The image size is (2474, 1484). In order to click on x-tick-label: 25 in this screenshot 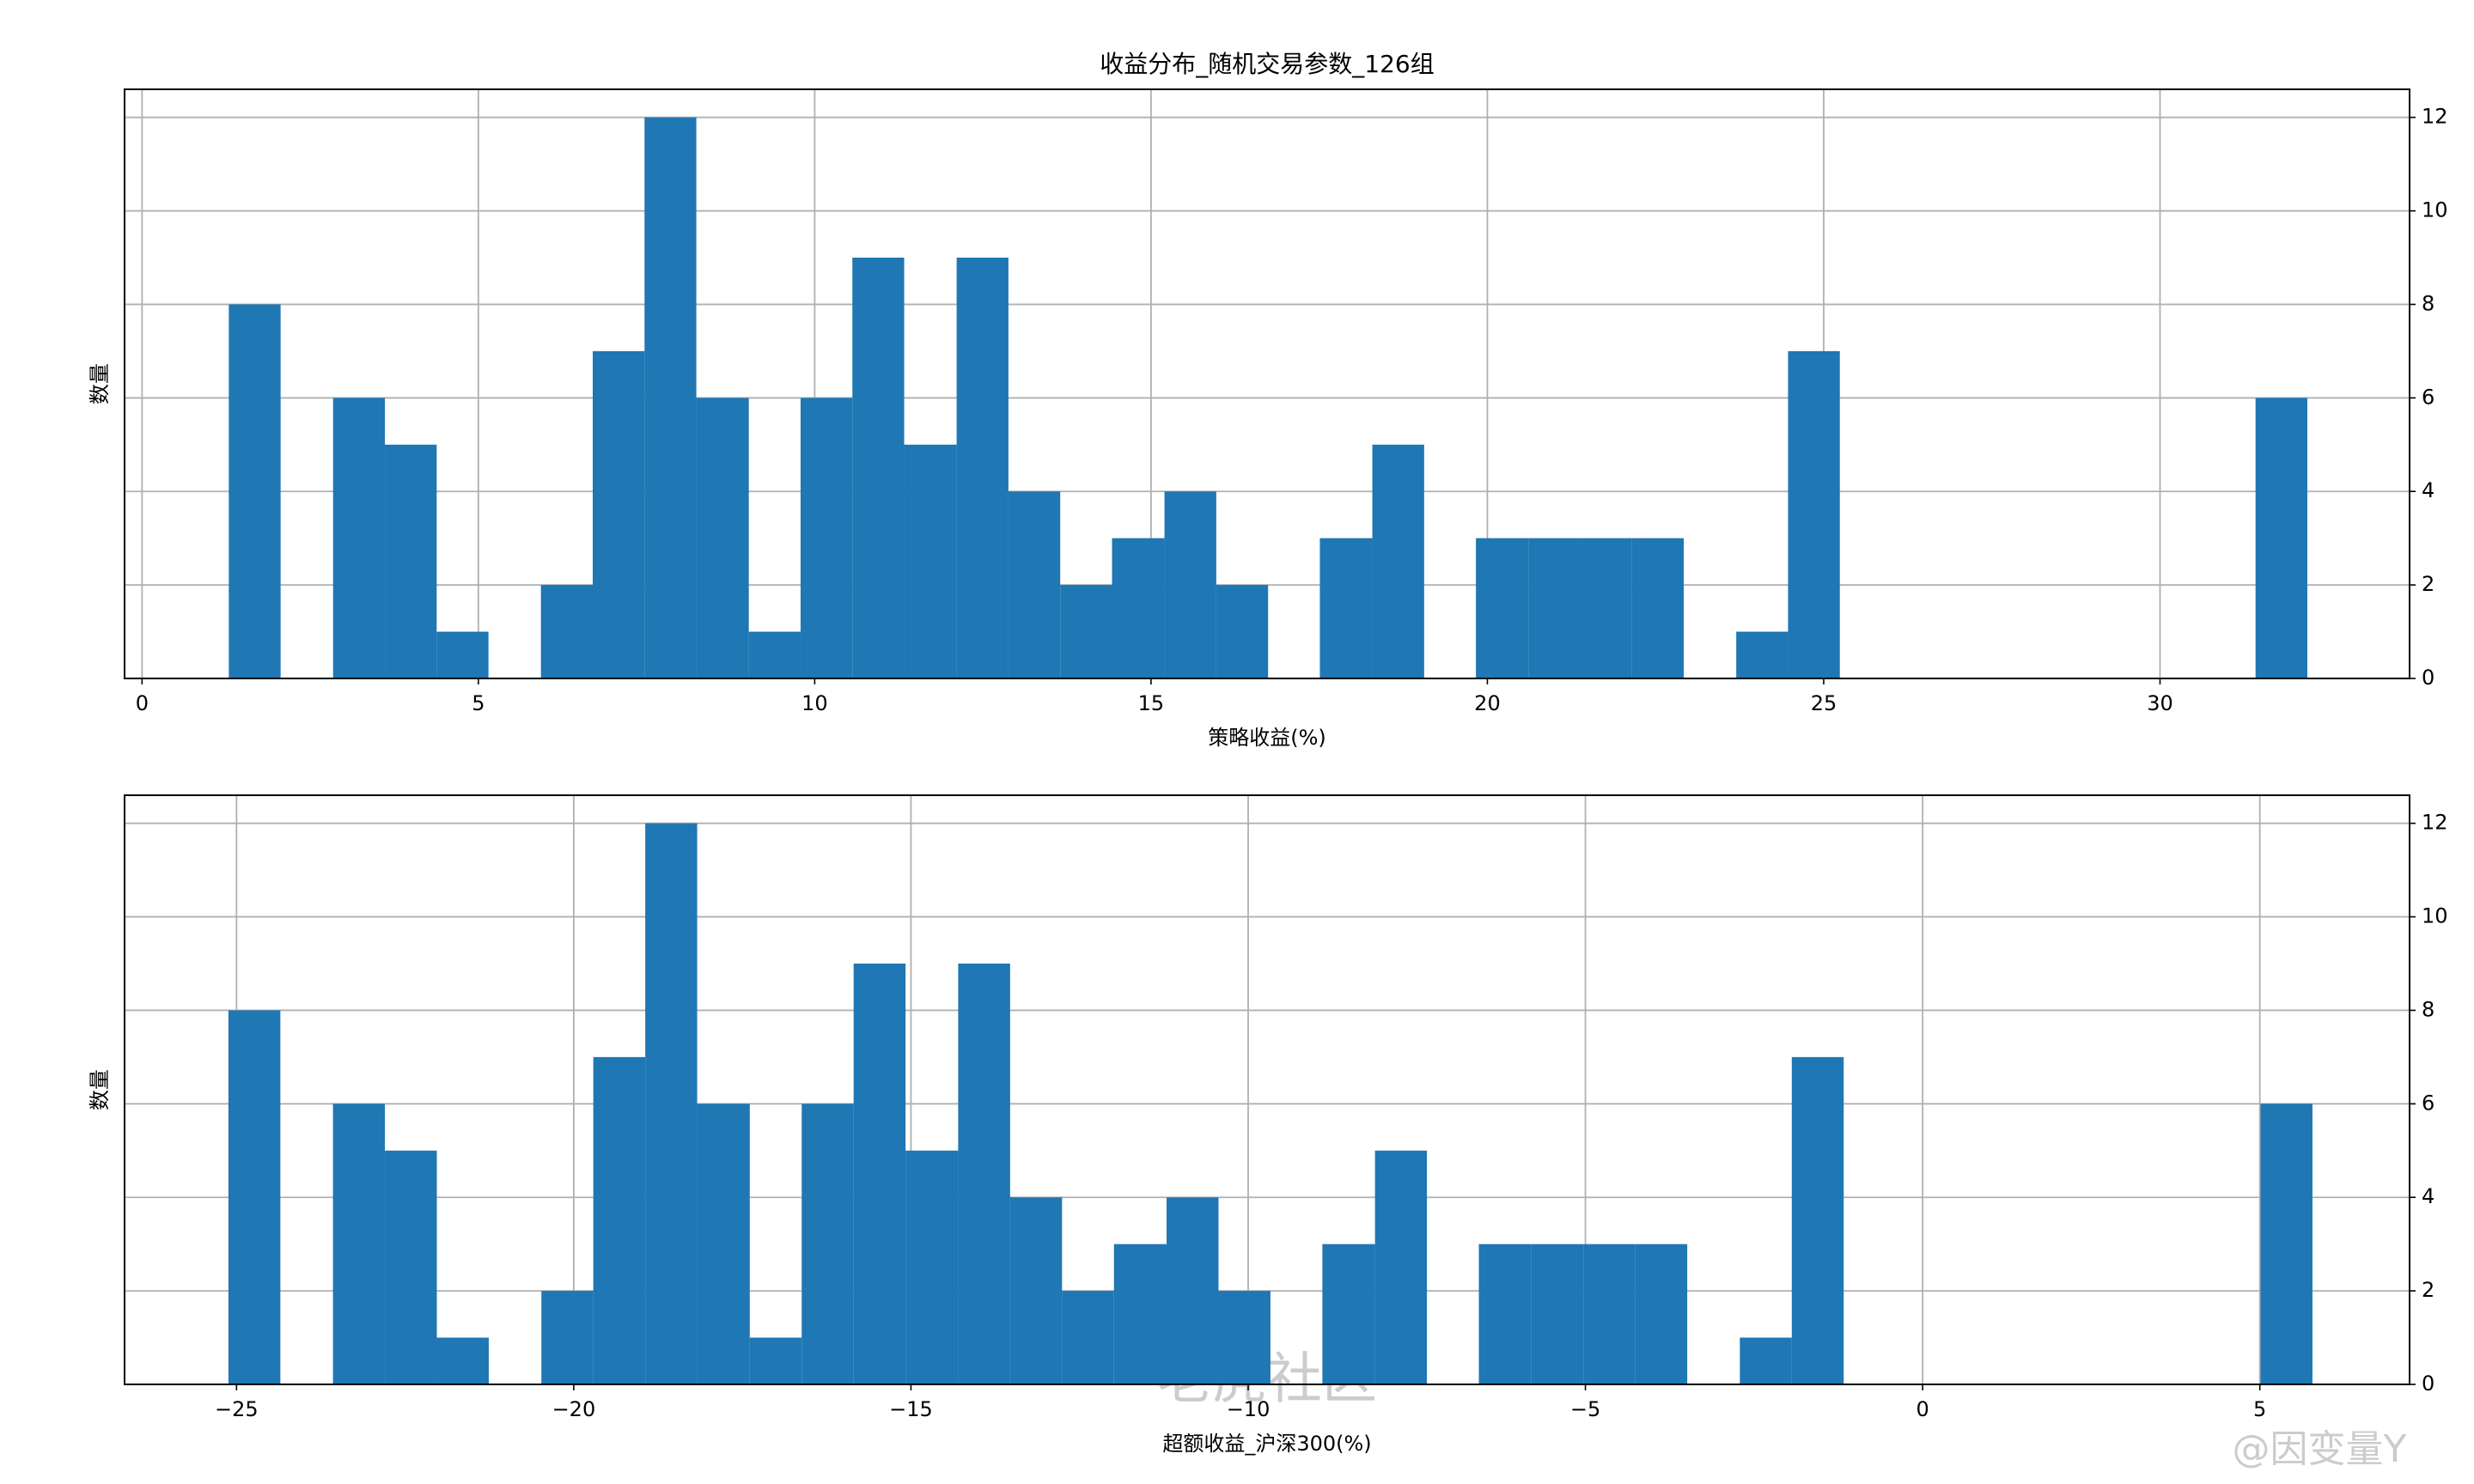, I will do `click(1824, 703)`.